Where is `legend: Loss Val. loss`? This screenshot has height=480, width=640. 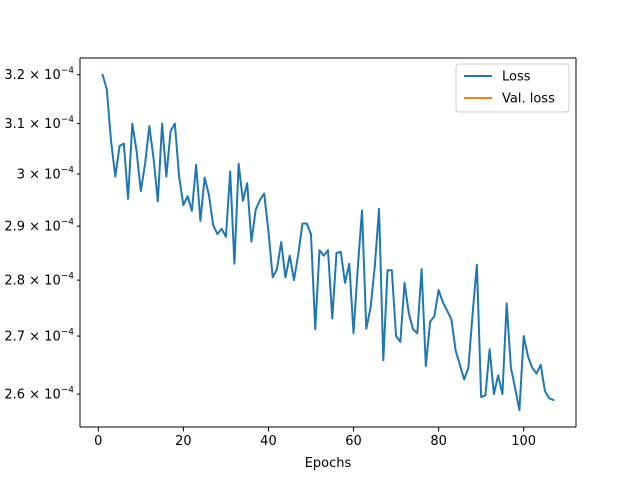 legend: Loss Val. loss is located at coordinates (512, 88).